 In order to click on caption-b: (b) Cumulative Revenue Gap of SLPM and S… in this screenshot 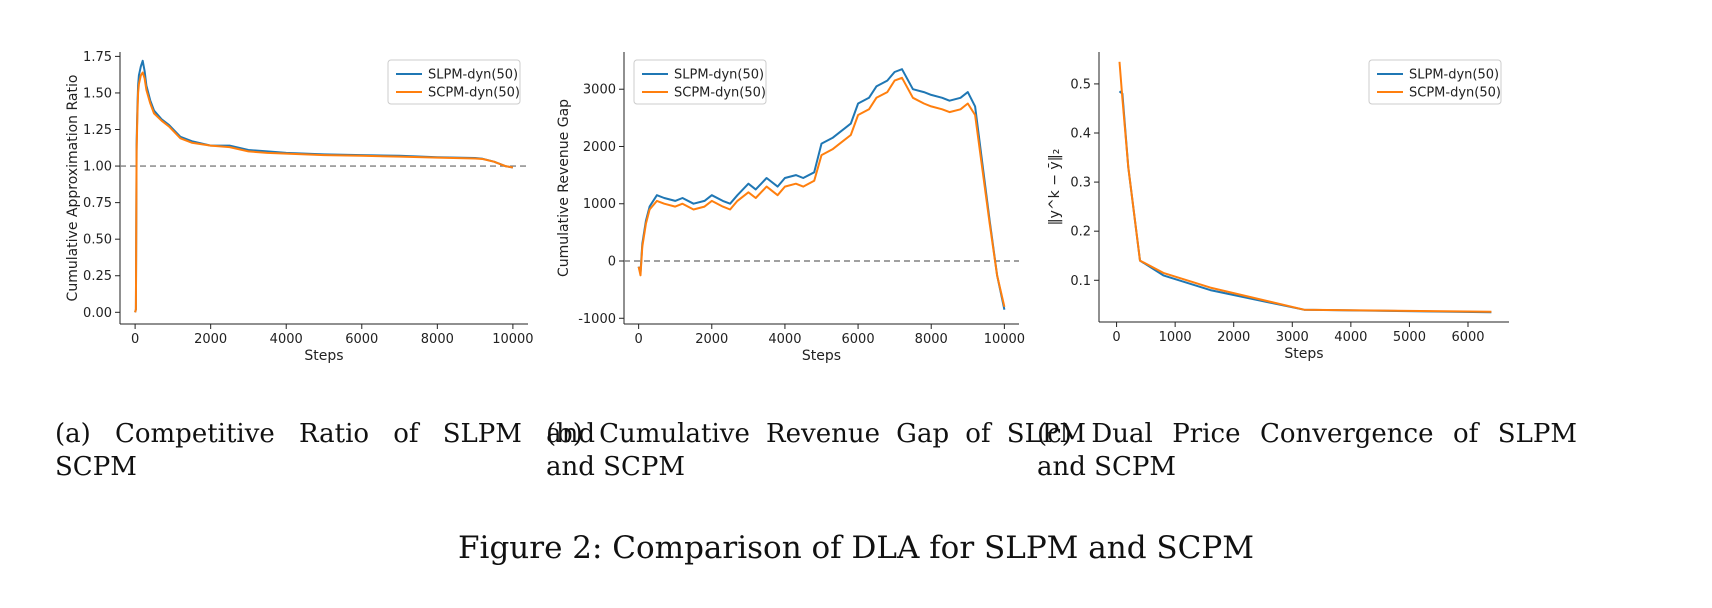, I will do `click(816, 450)`.